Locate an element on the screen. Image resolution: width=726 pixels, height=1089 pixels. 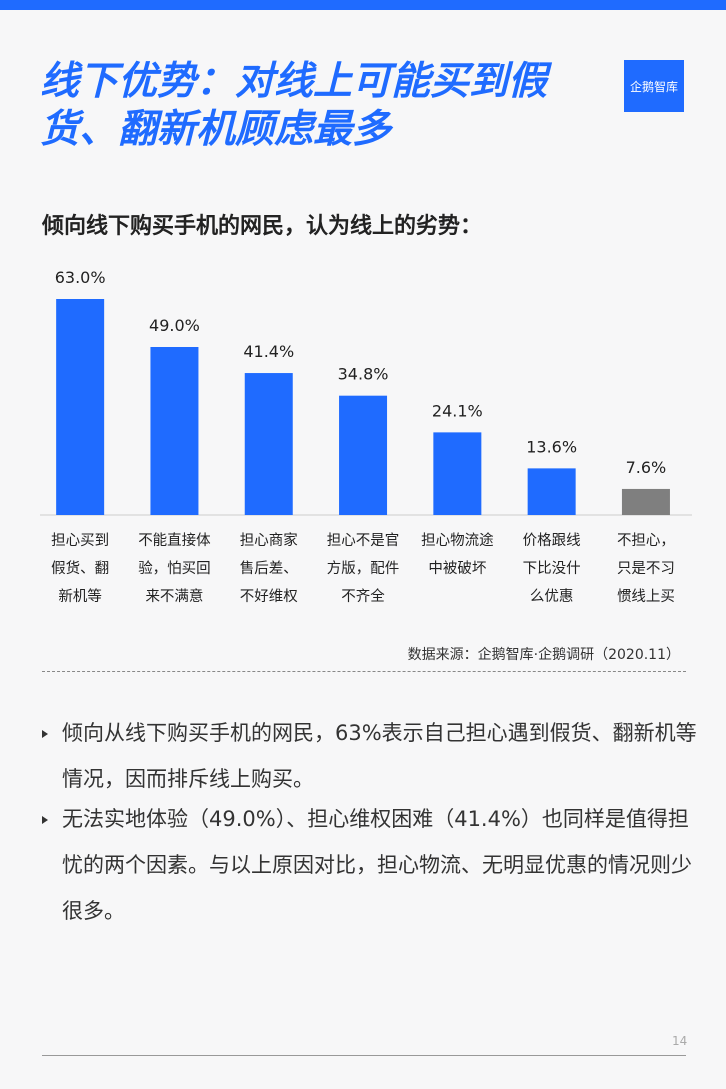
value-label: 63.0% is located at coordinates (80, 277).